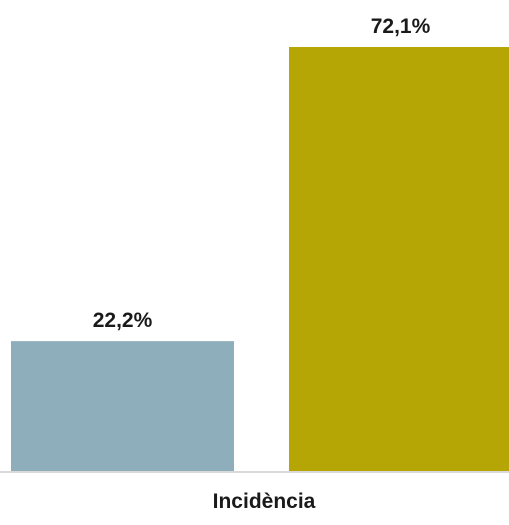 The image size is (509, 525). Describe the element at coordinates (123, 320) in the screenshot. I see `data-label-1: 22,2%` at that location.